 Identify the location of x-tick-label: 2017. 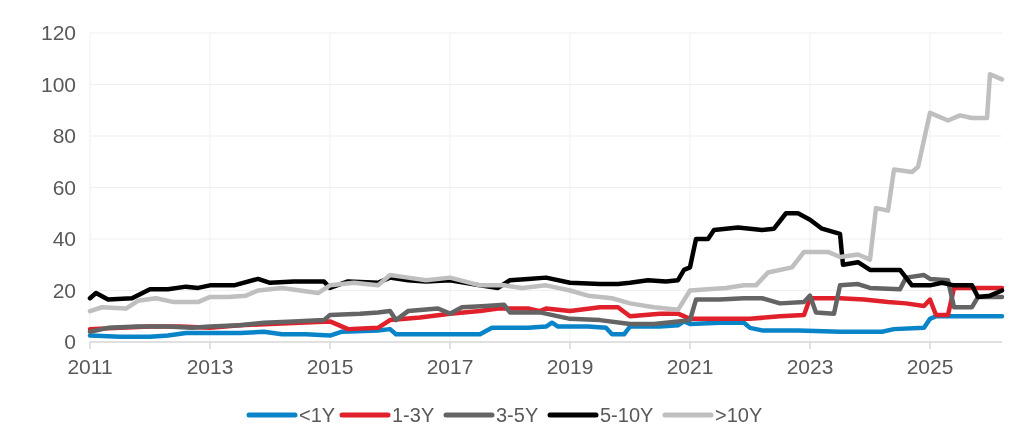
(450, 366).